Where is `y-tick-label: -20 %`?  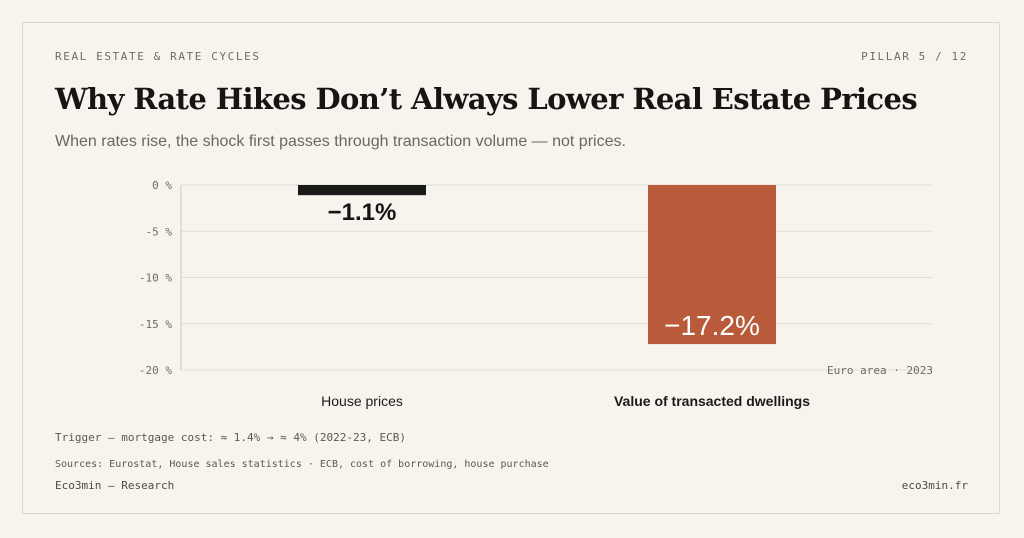 y-tick-label: -20 % is located at coordinates (155, 370).